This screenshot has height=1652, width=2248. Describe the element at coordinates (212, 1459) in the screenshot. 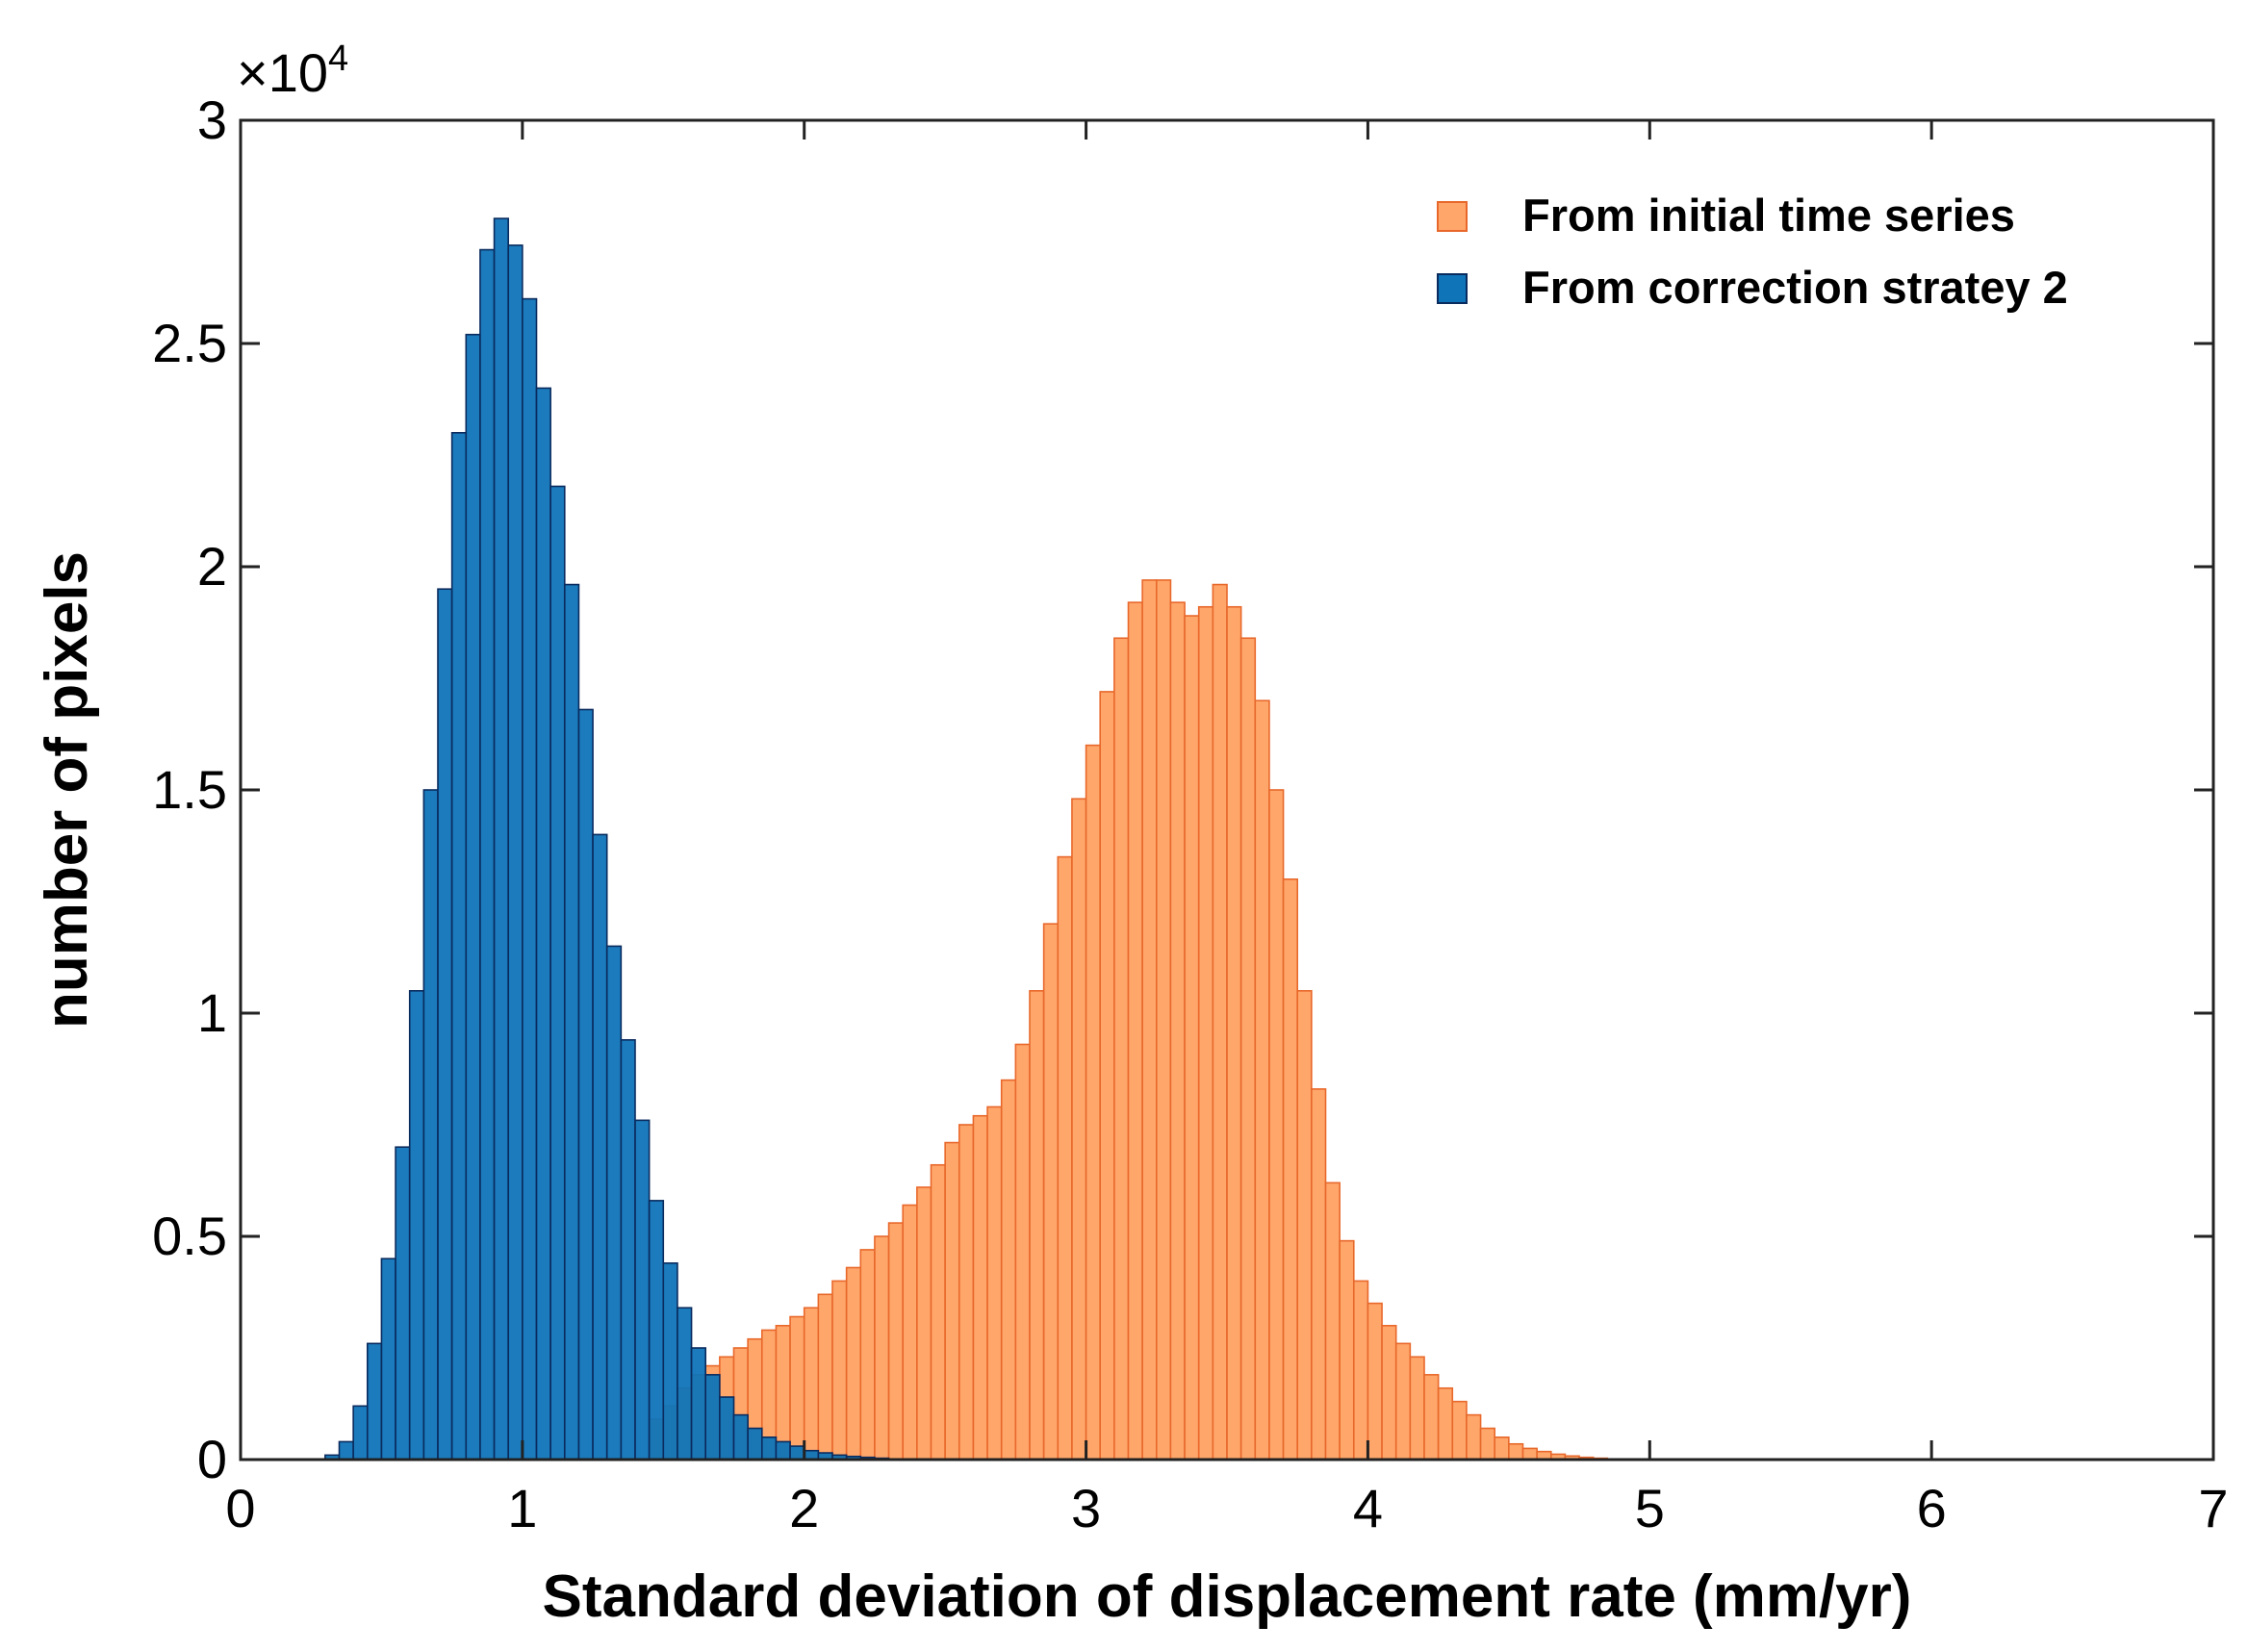

I see `y-tick-label: 0` at that location.